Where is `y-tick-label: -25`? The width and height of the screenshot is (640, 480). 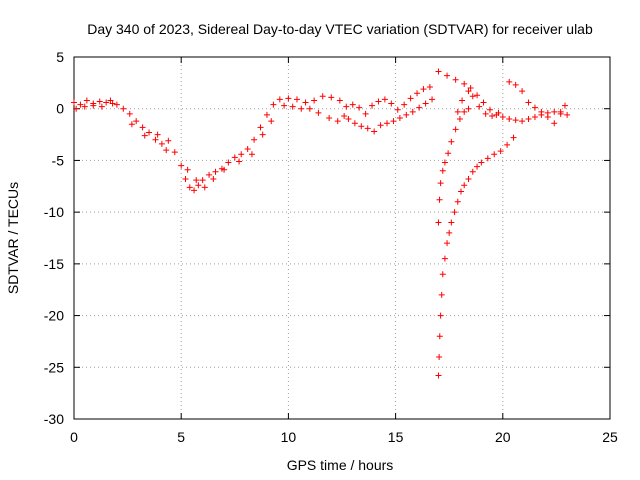 y-tick-label: -25 is located at coordinates (54, 367).